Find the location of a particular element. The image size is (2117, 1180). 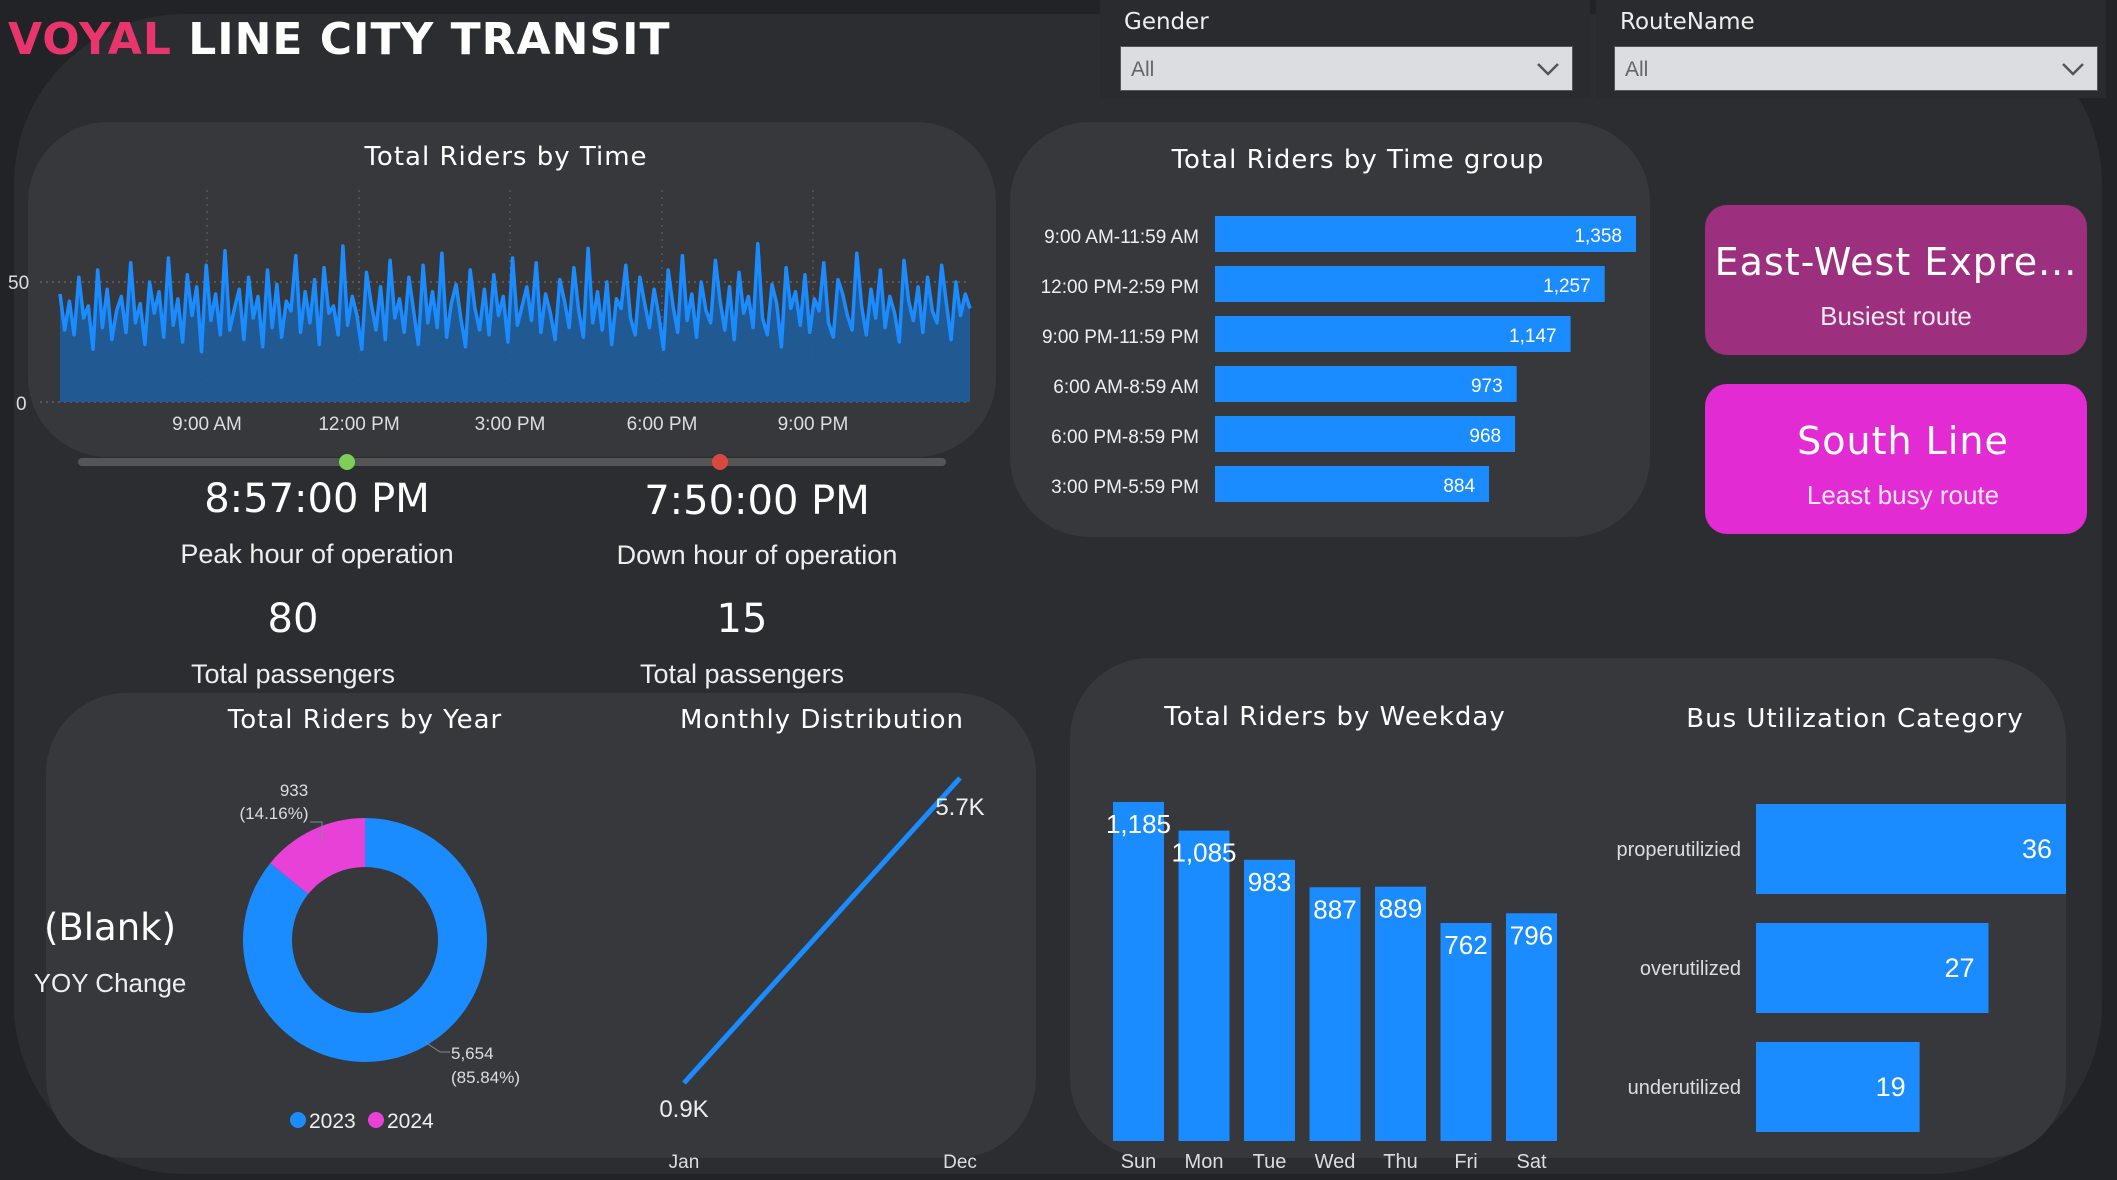

route-filter-panel: RouteName All is located at coordinates (1851, 49).